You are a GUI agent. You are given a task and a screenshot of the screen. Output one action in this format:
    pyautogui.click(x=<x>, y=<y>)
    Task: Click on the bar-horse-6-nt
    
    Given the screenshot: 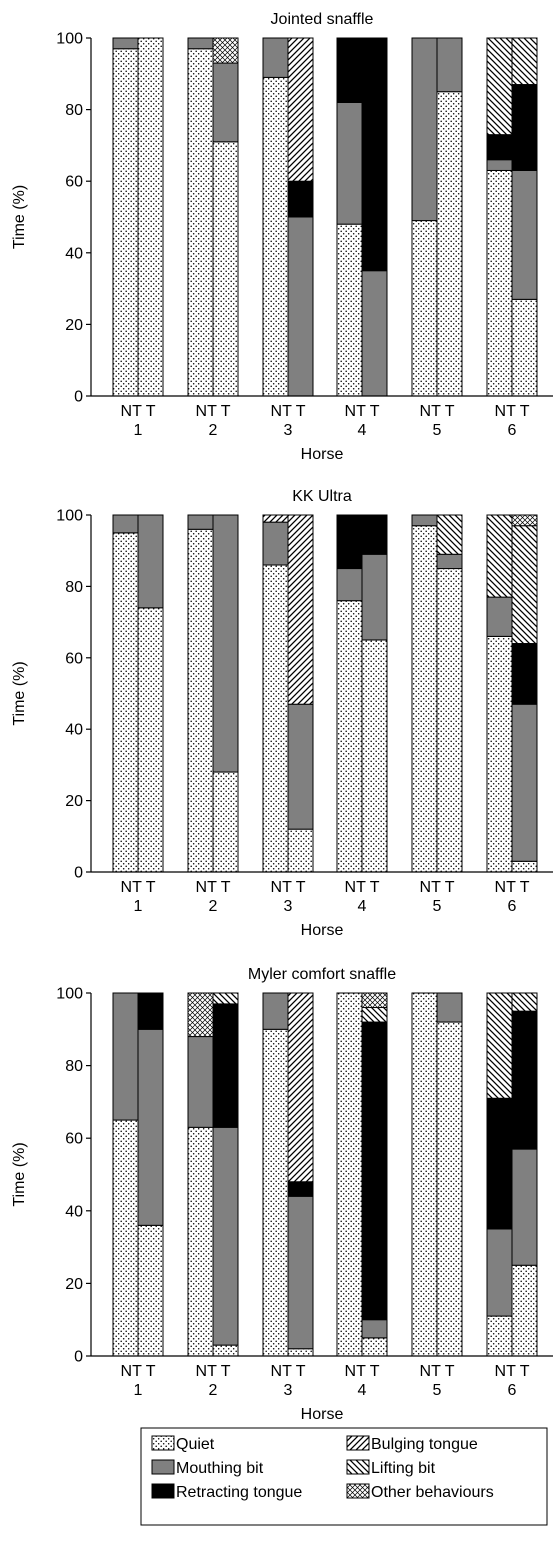 What is the action you would take?
    pyautogui.click(x=499, y=693)
    